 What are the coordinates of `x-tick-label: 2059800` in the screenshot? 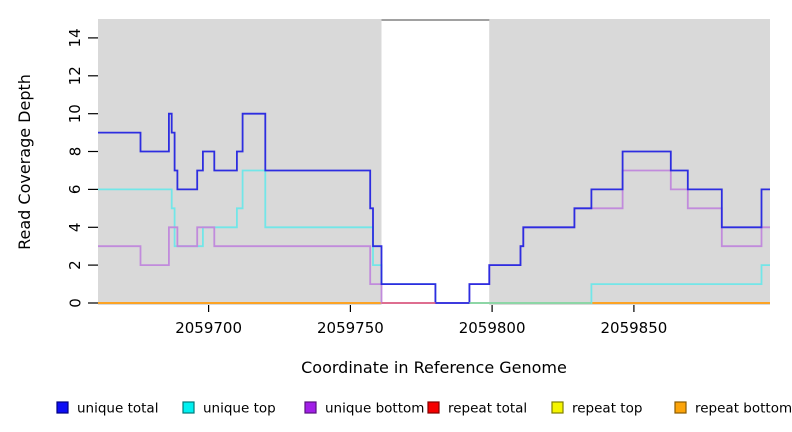 It's located at (492, 328).